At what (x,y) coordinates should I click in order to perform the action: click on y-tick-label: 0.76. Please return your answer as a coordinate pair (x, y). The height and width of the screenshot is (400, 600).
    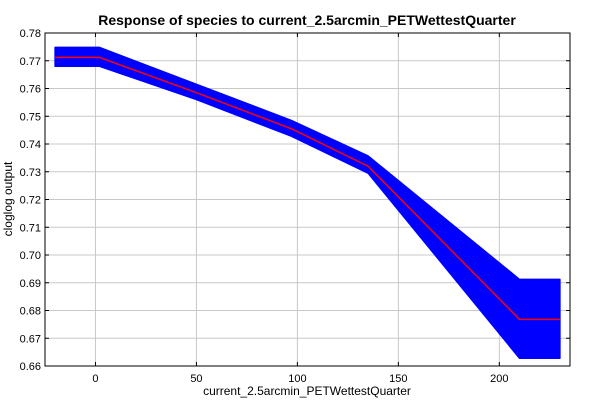
    Looking at the image, I should click on (30, 90).